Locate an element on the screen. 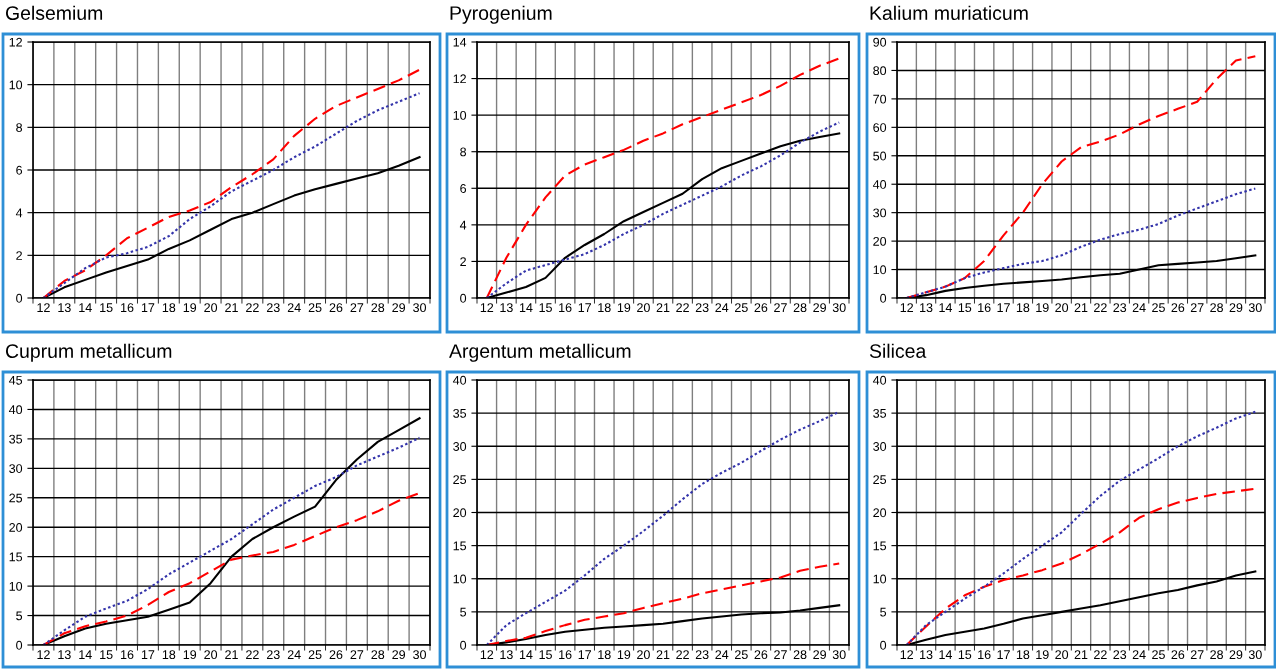  y-tick-label: 25 is located at coordinates (16, 498).